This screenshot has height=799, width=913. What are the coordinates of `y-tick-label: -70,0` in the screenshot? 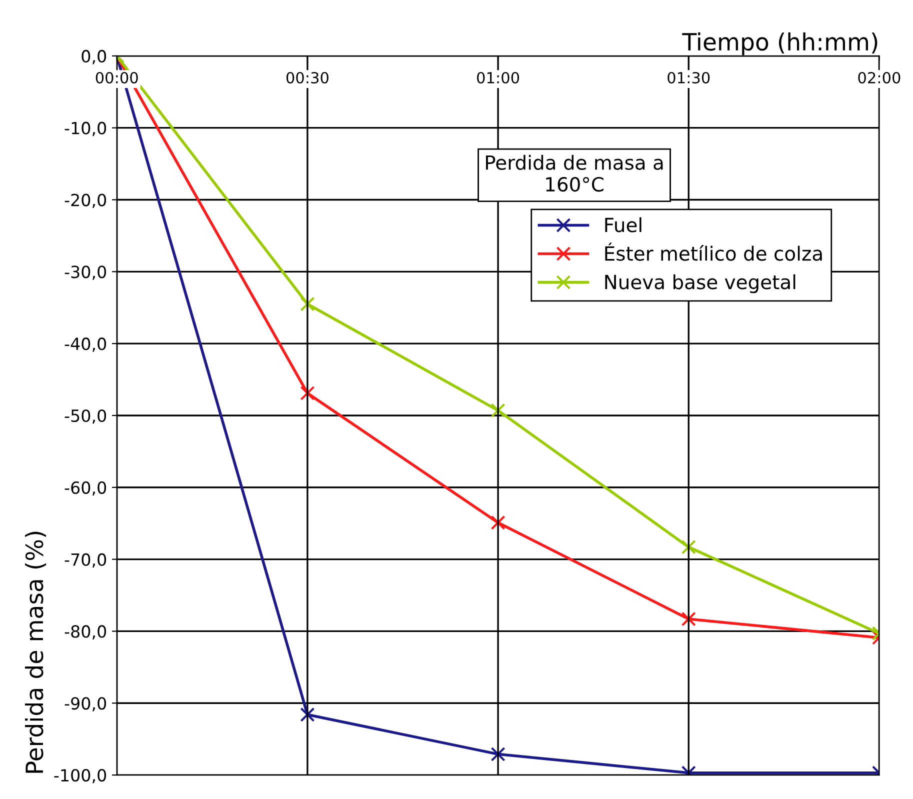 It's located at (85, 560).